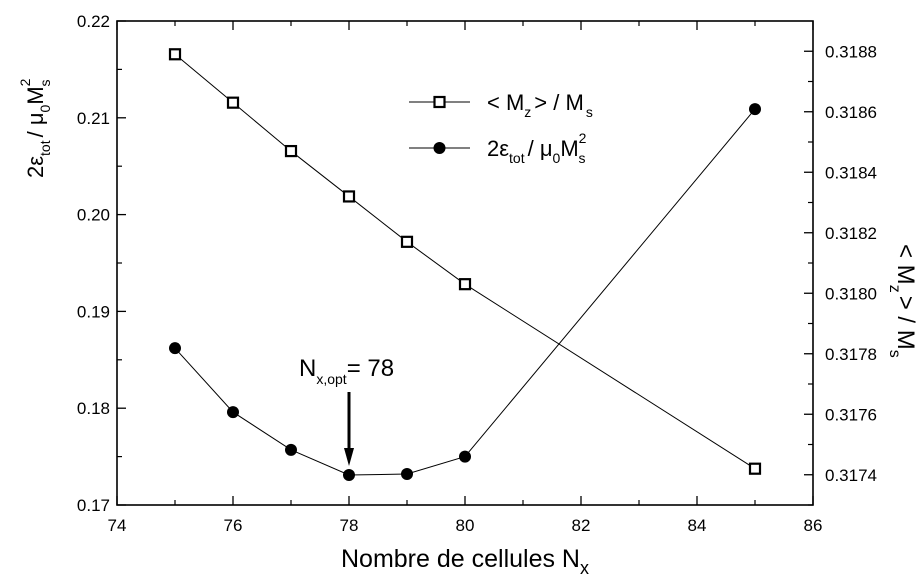 The image size is (924, 578). I want to click on y-left-tick-label: 0.22, so click(93, 21).